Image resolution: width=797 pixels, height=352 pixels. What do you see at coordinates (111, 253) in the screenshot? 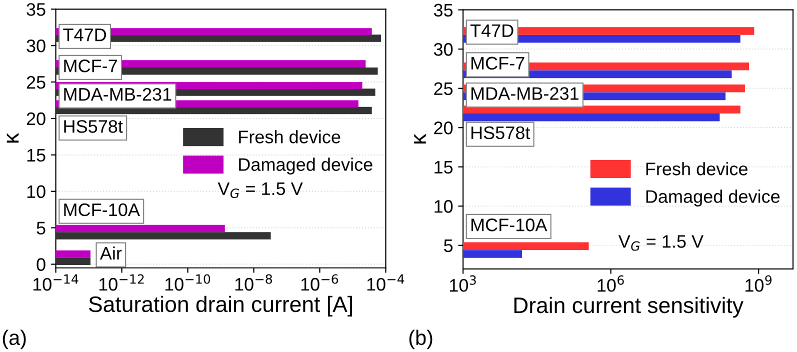
I see `annotation: Air` at bounding box center [111, 253].